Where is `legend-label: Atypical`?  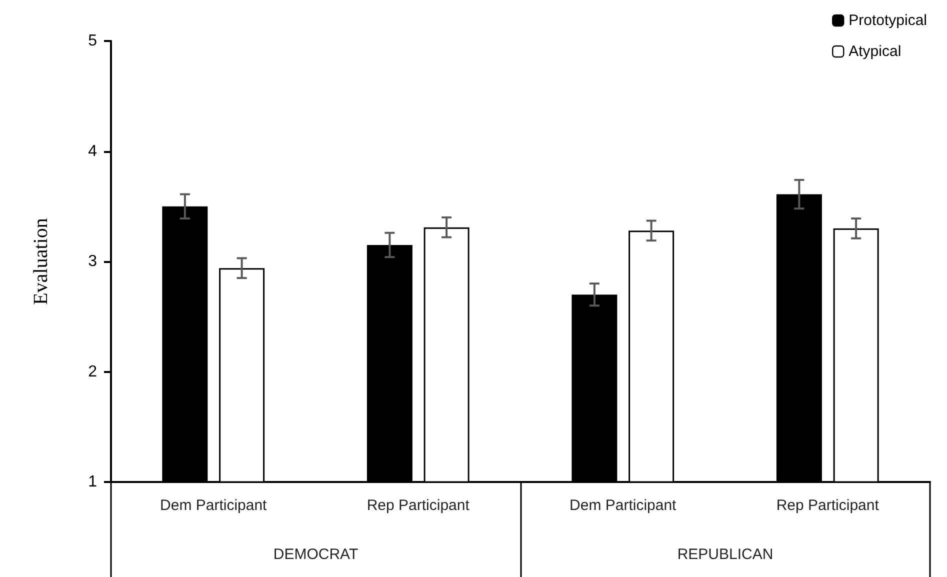
legend-label: Atypical is located at coordinates (875, 51).